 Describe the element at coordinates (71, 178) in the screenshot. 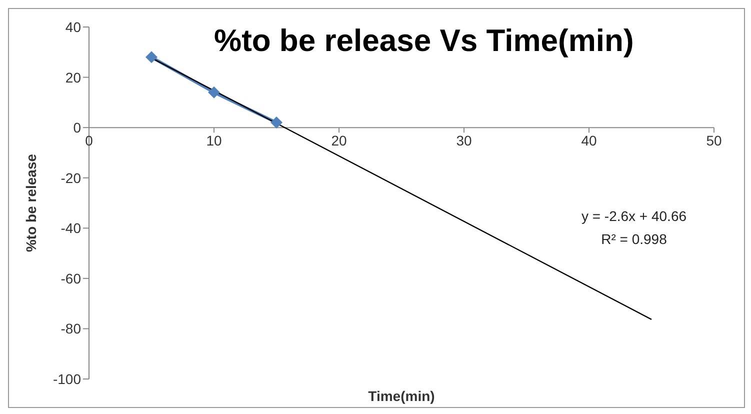

I see `y-tick-label: -20` at that location.